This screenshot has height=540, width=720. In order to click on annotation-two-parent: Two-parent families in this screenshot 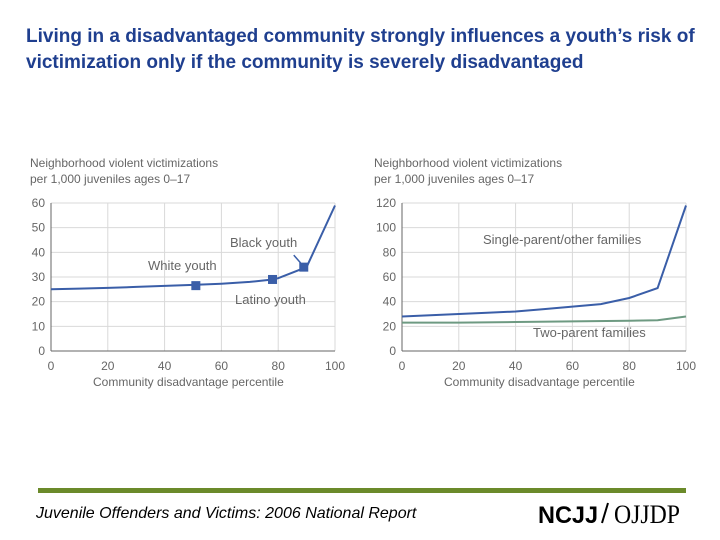, I will do `click(589, 332)`.